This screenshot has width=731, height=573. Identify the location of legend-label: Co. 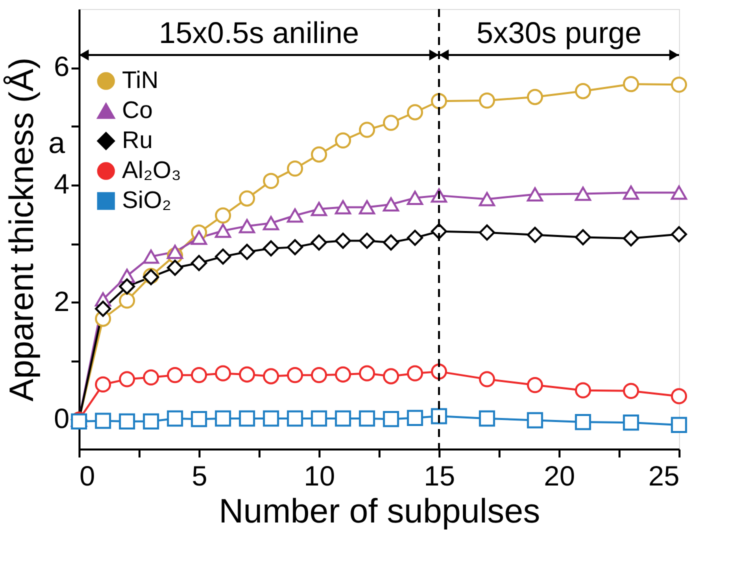
(137, 110).